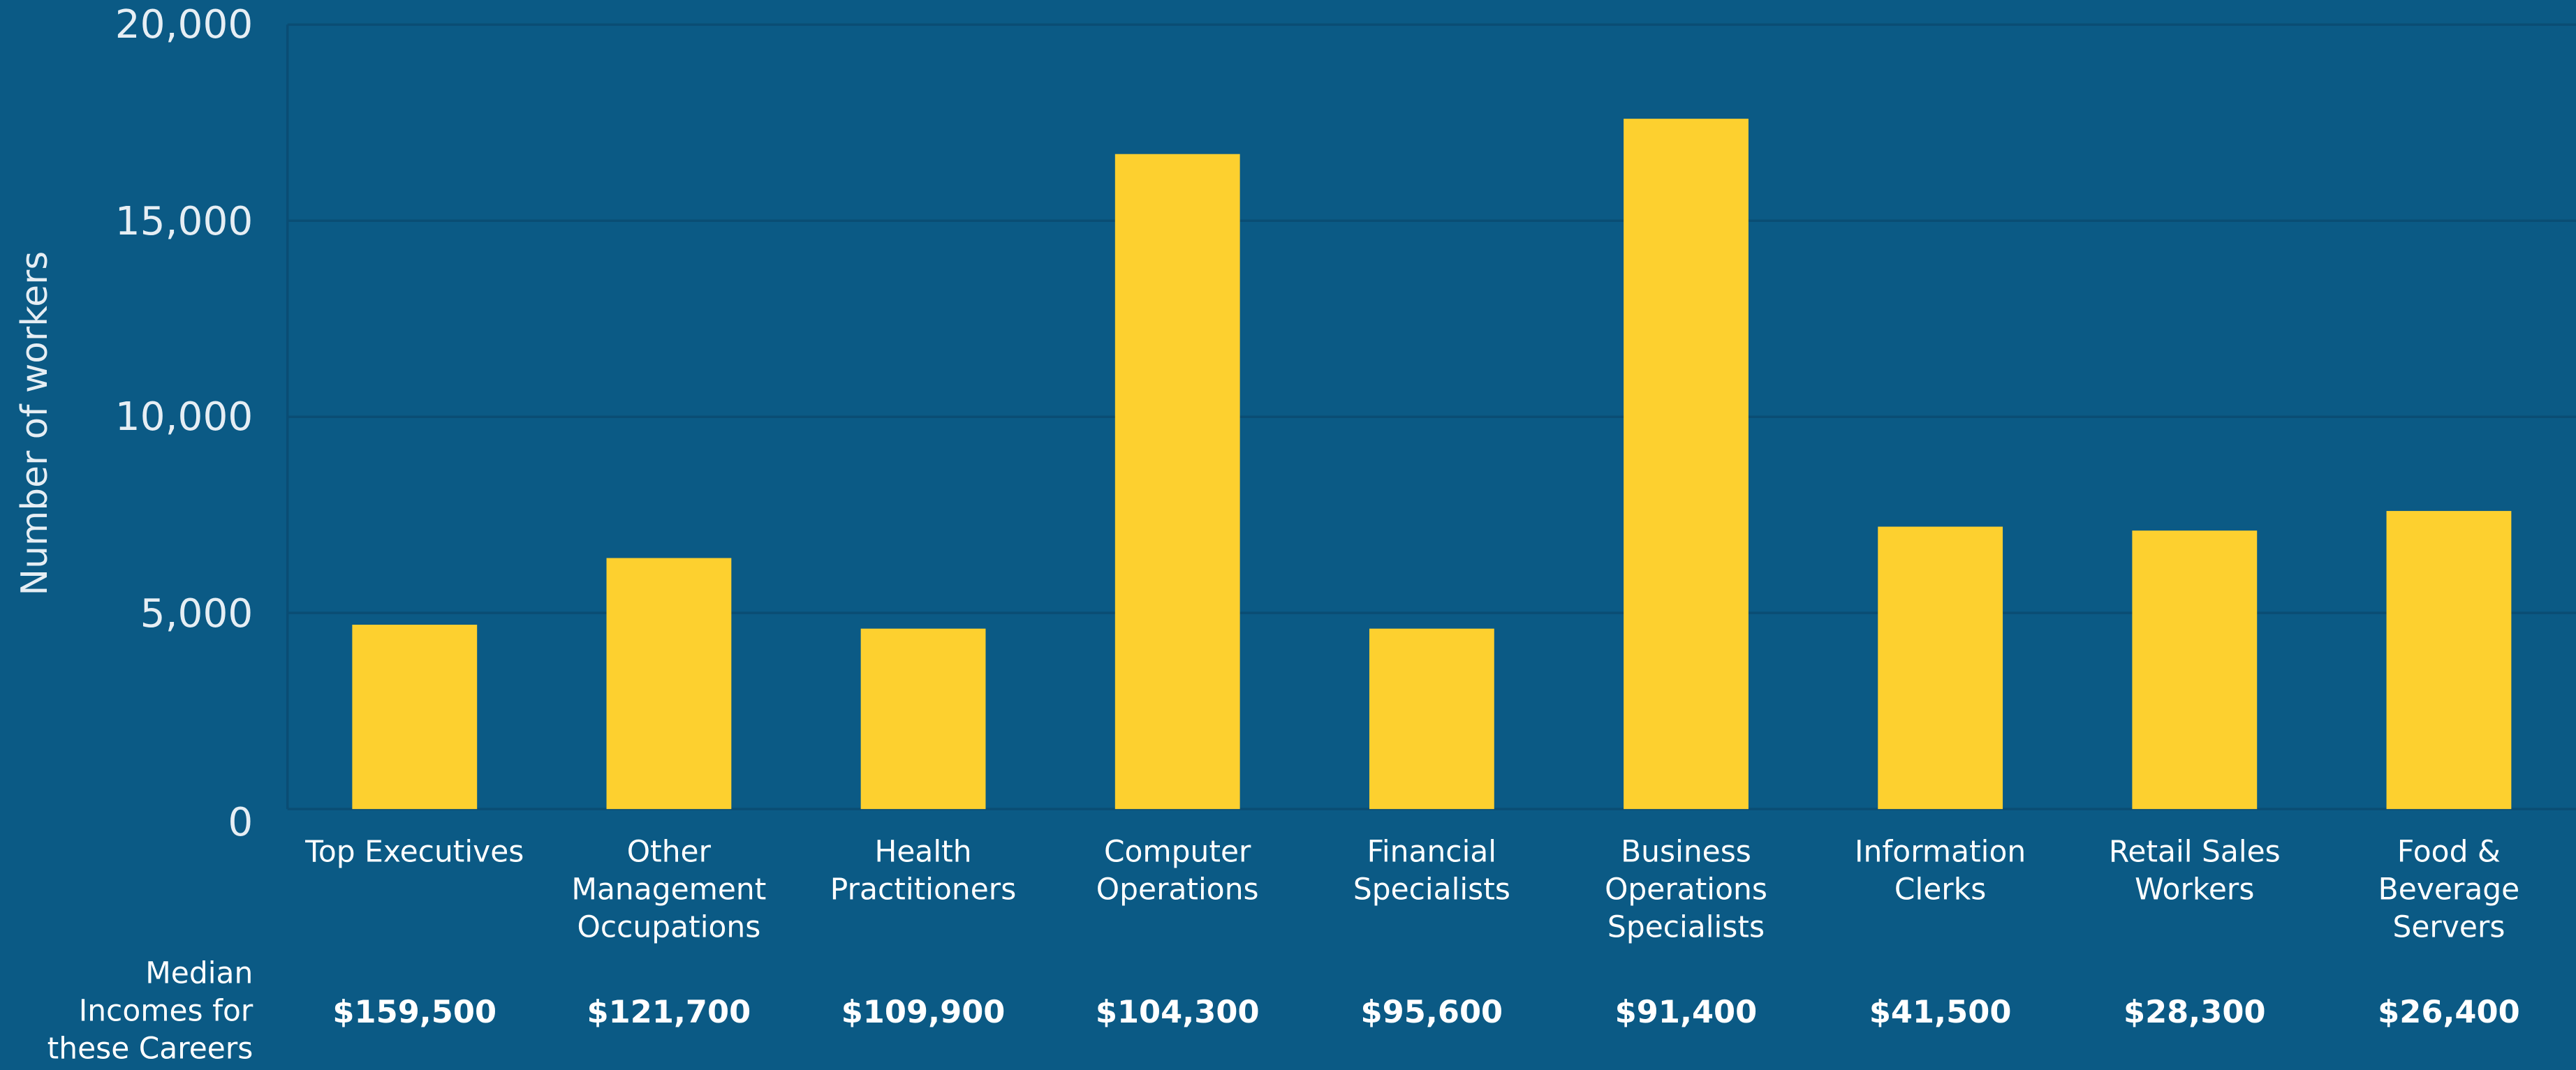  I want to click on x-tick-label: Other Management Occupations, so click(669, 890).